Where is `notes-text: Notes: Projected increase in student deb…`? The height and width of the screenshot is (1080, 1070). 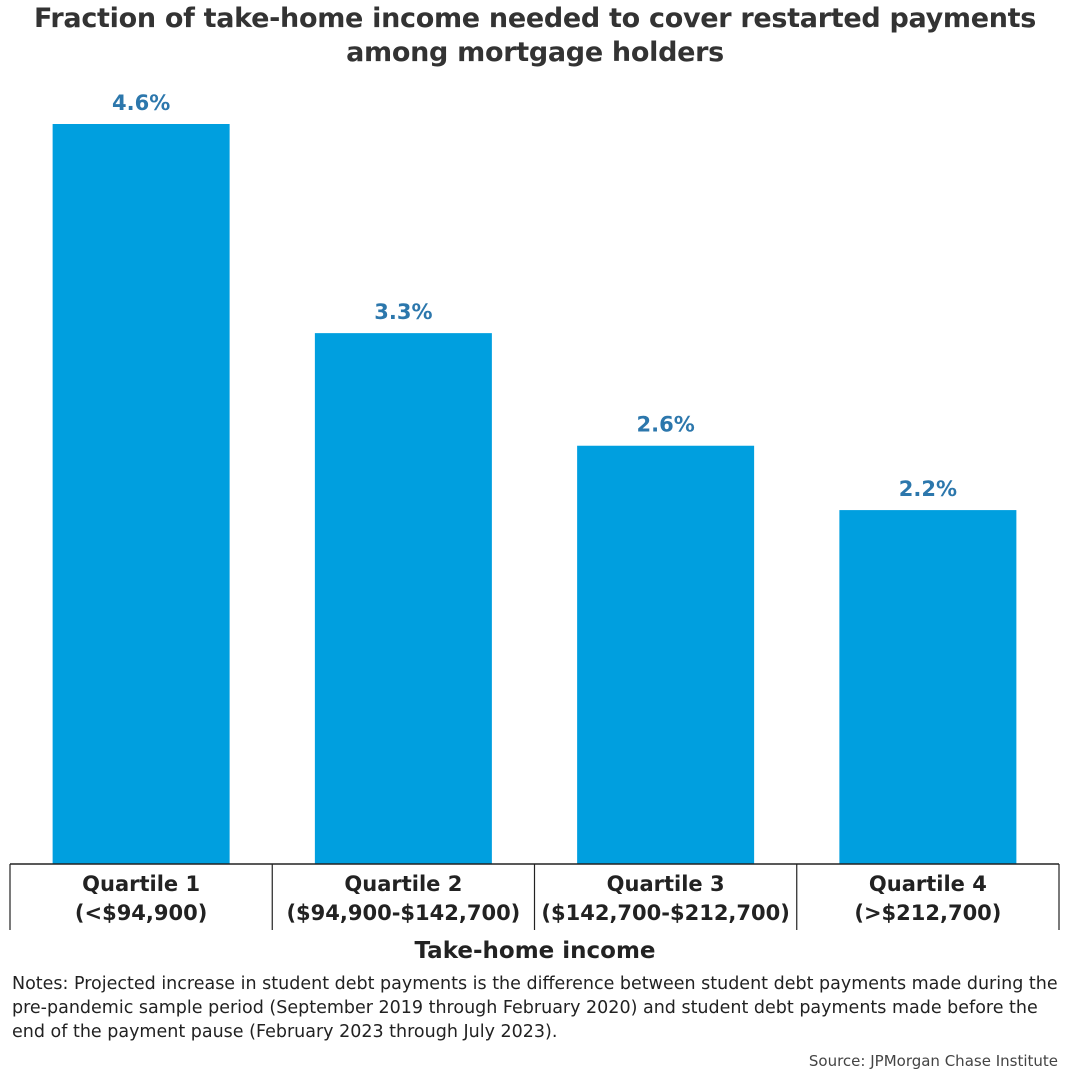
notes-text: Notes: Projected increase in student deb… is located at coordinates (535, 1008).